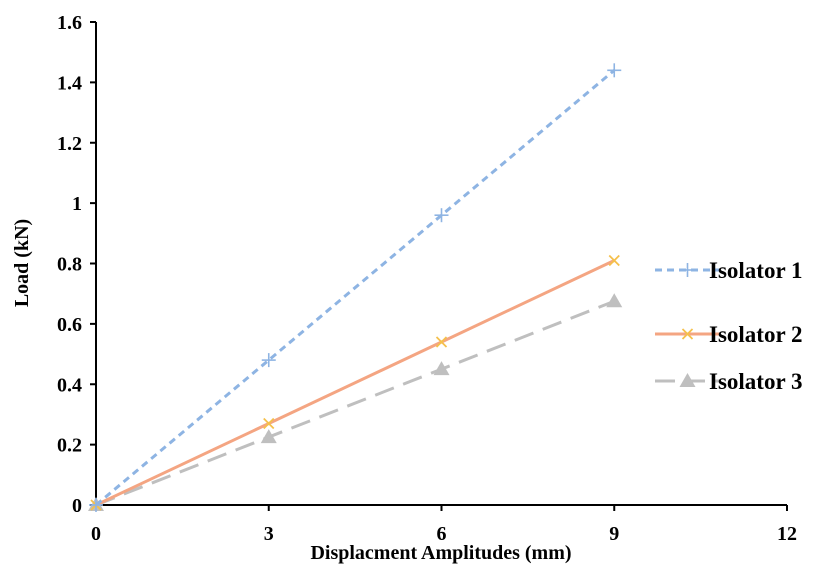 The height and width of the screenshot is (567, 824). Describe the element at coordinates (22, 263) in the screenshot. I see `y-axis-title: Load (kN)` at that location.